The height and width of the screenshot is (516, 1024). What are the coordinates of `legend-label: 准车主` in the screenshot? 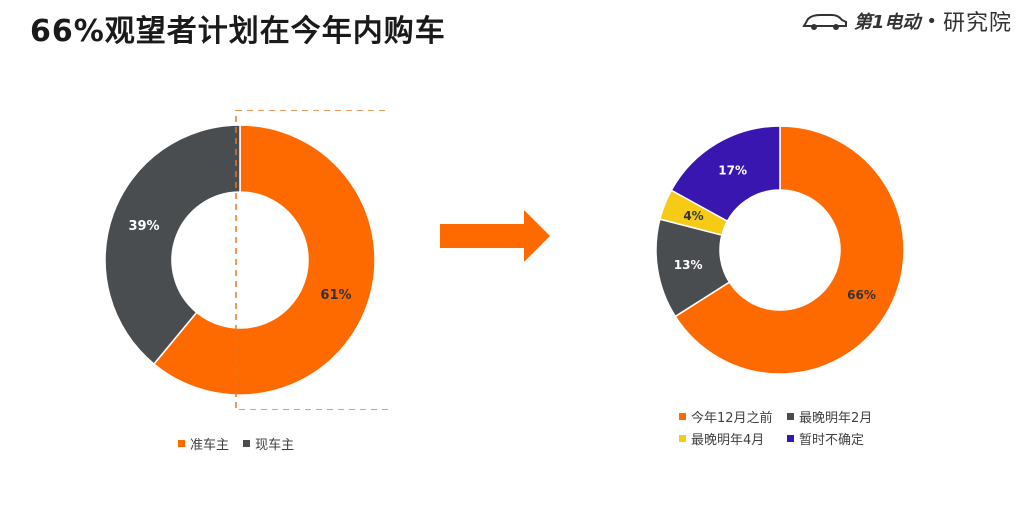 It's located at (210, 445).